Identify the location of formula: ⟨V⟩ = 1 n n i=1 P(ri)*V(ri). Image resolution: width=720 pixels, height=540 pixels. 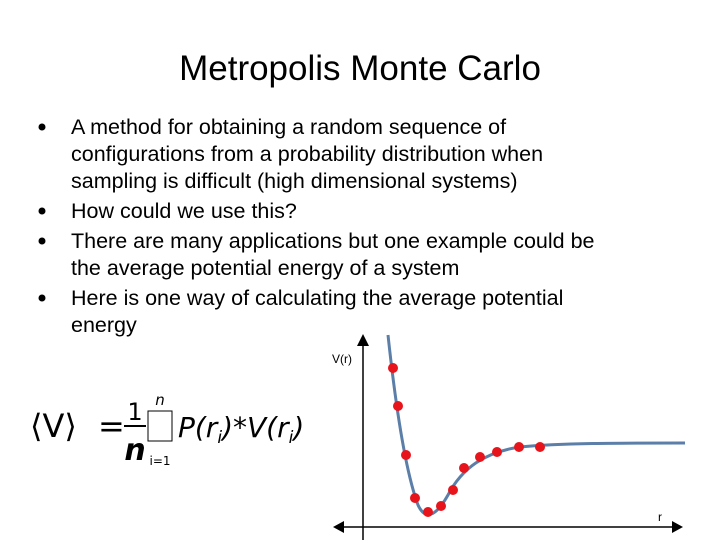
(167, 429).